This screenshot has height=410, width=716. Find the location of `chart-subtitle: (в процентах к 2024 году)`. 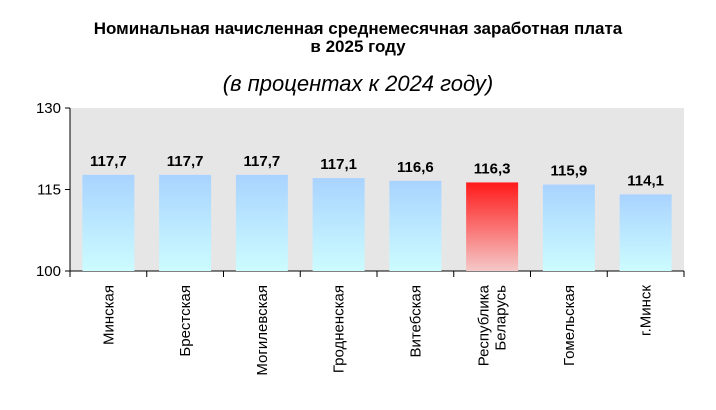

chart-subtitle: (в процентах к 2024 году) is located at coordinates (358, 83).